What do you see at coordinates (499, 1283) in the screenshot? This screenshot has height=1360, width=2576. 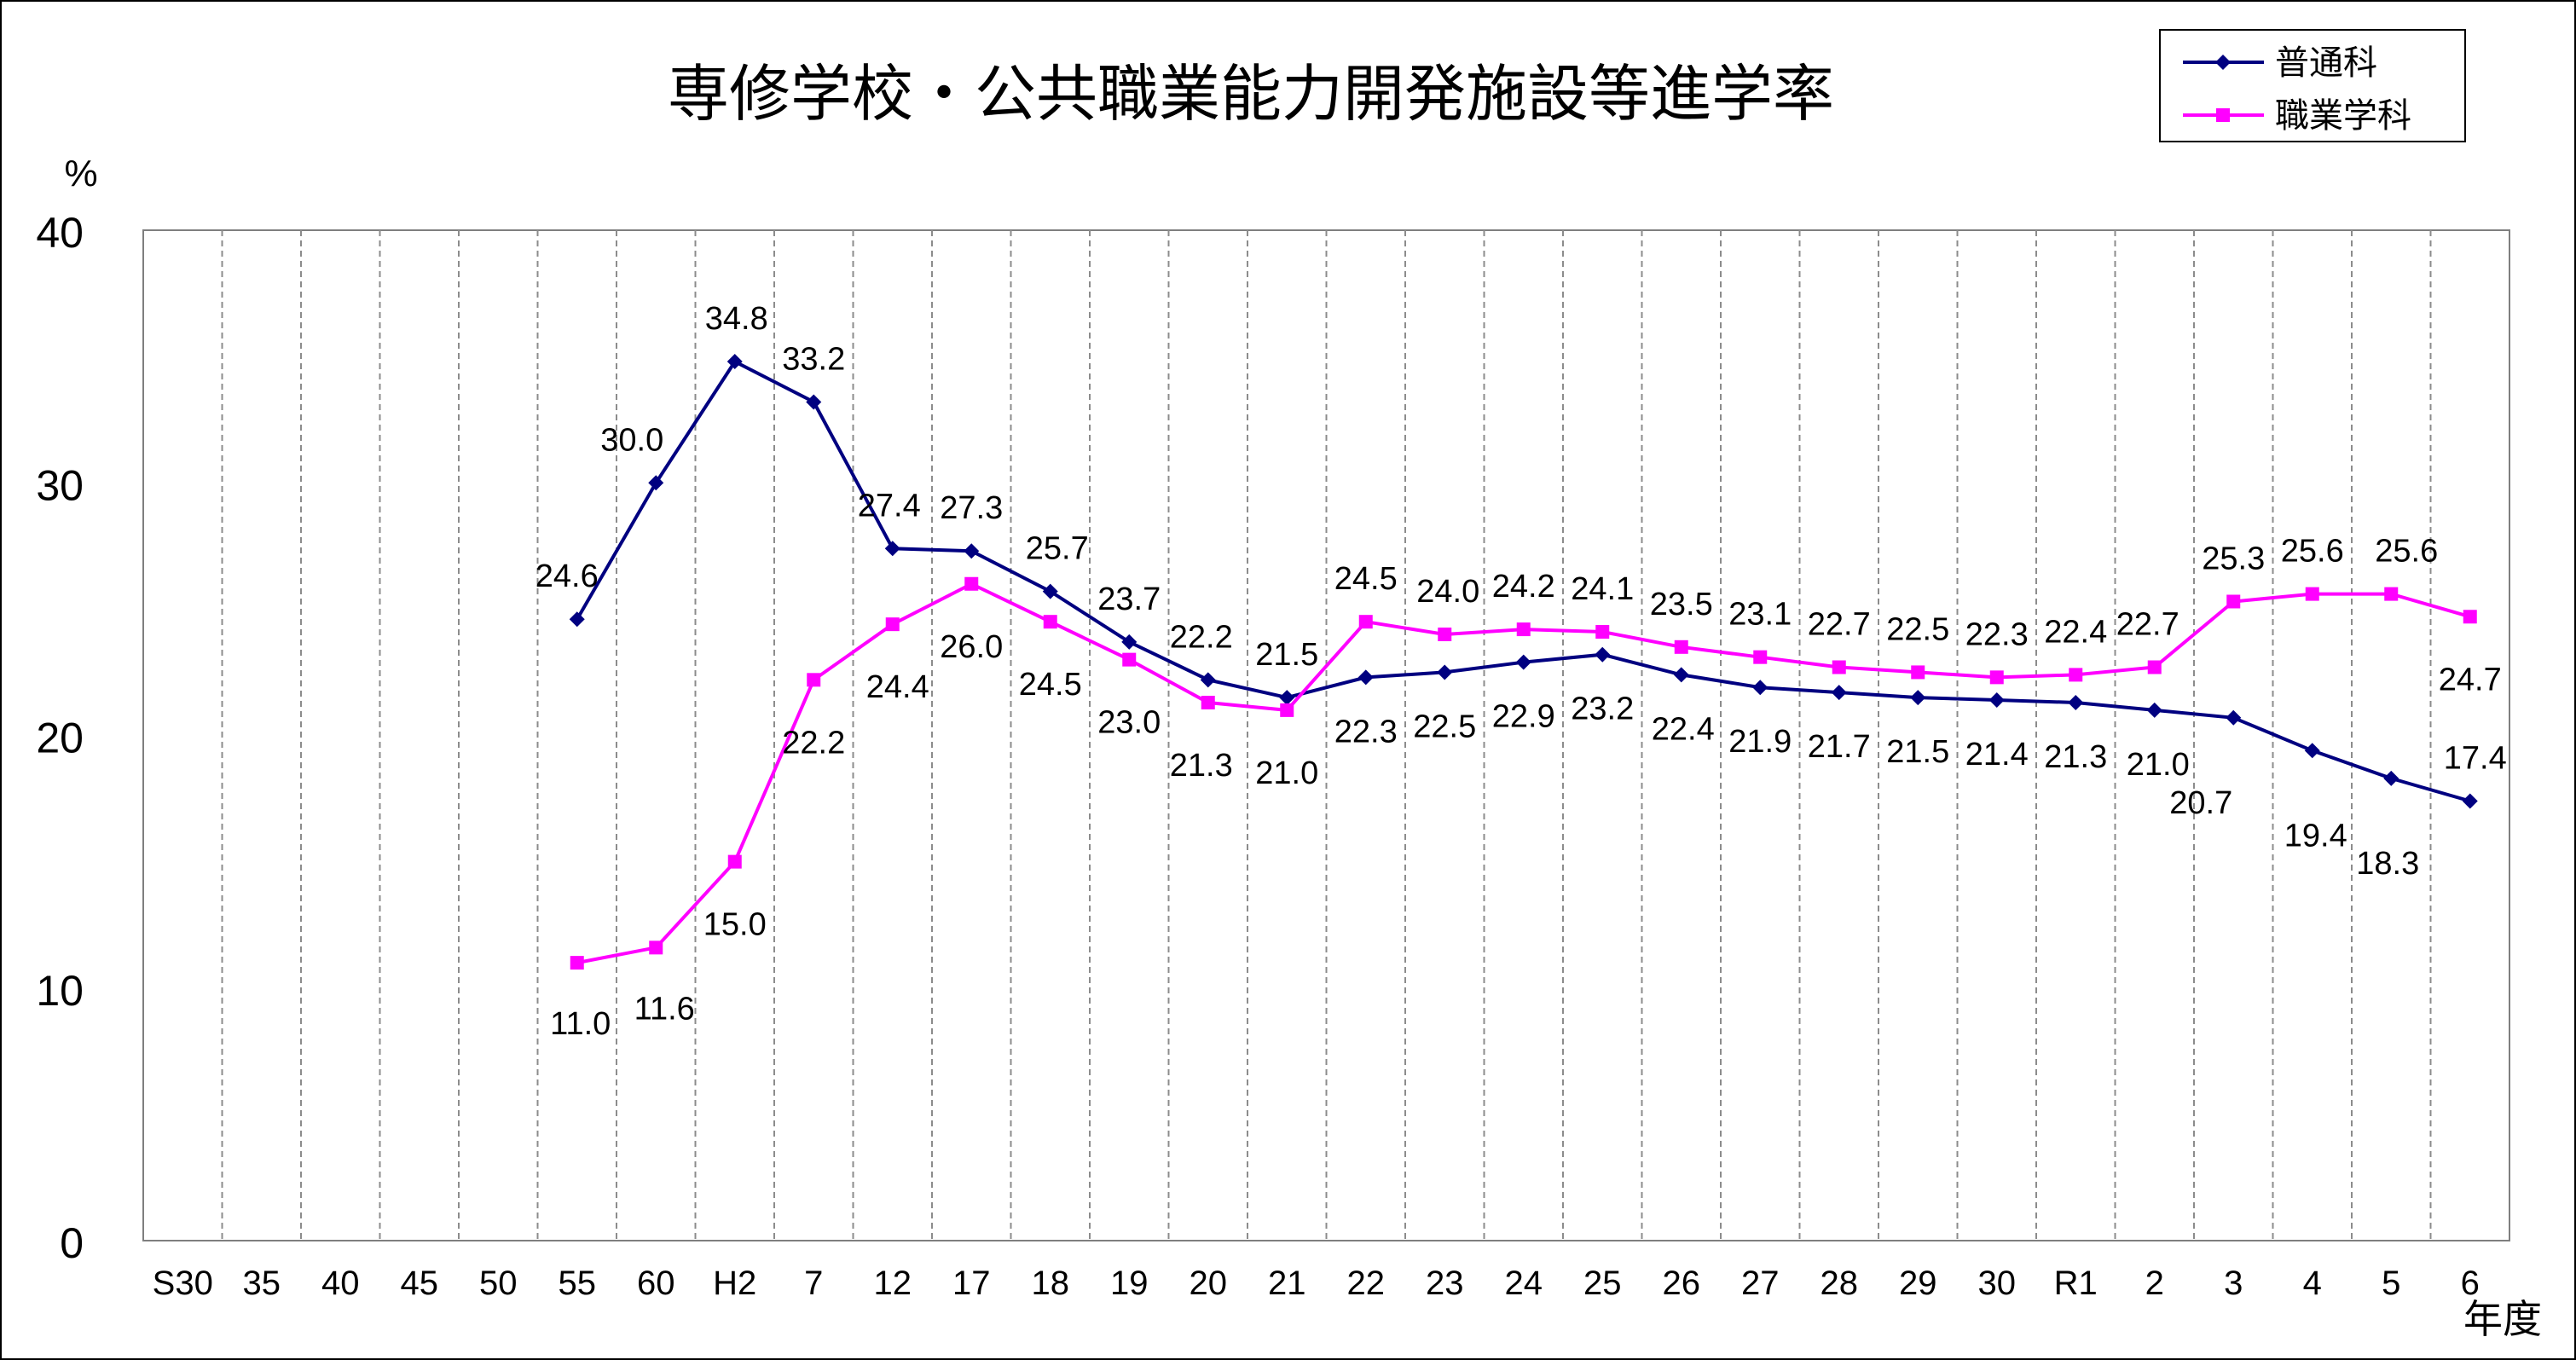 I see `x-tick-label: 50` at bounding box center [499, 1283].